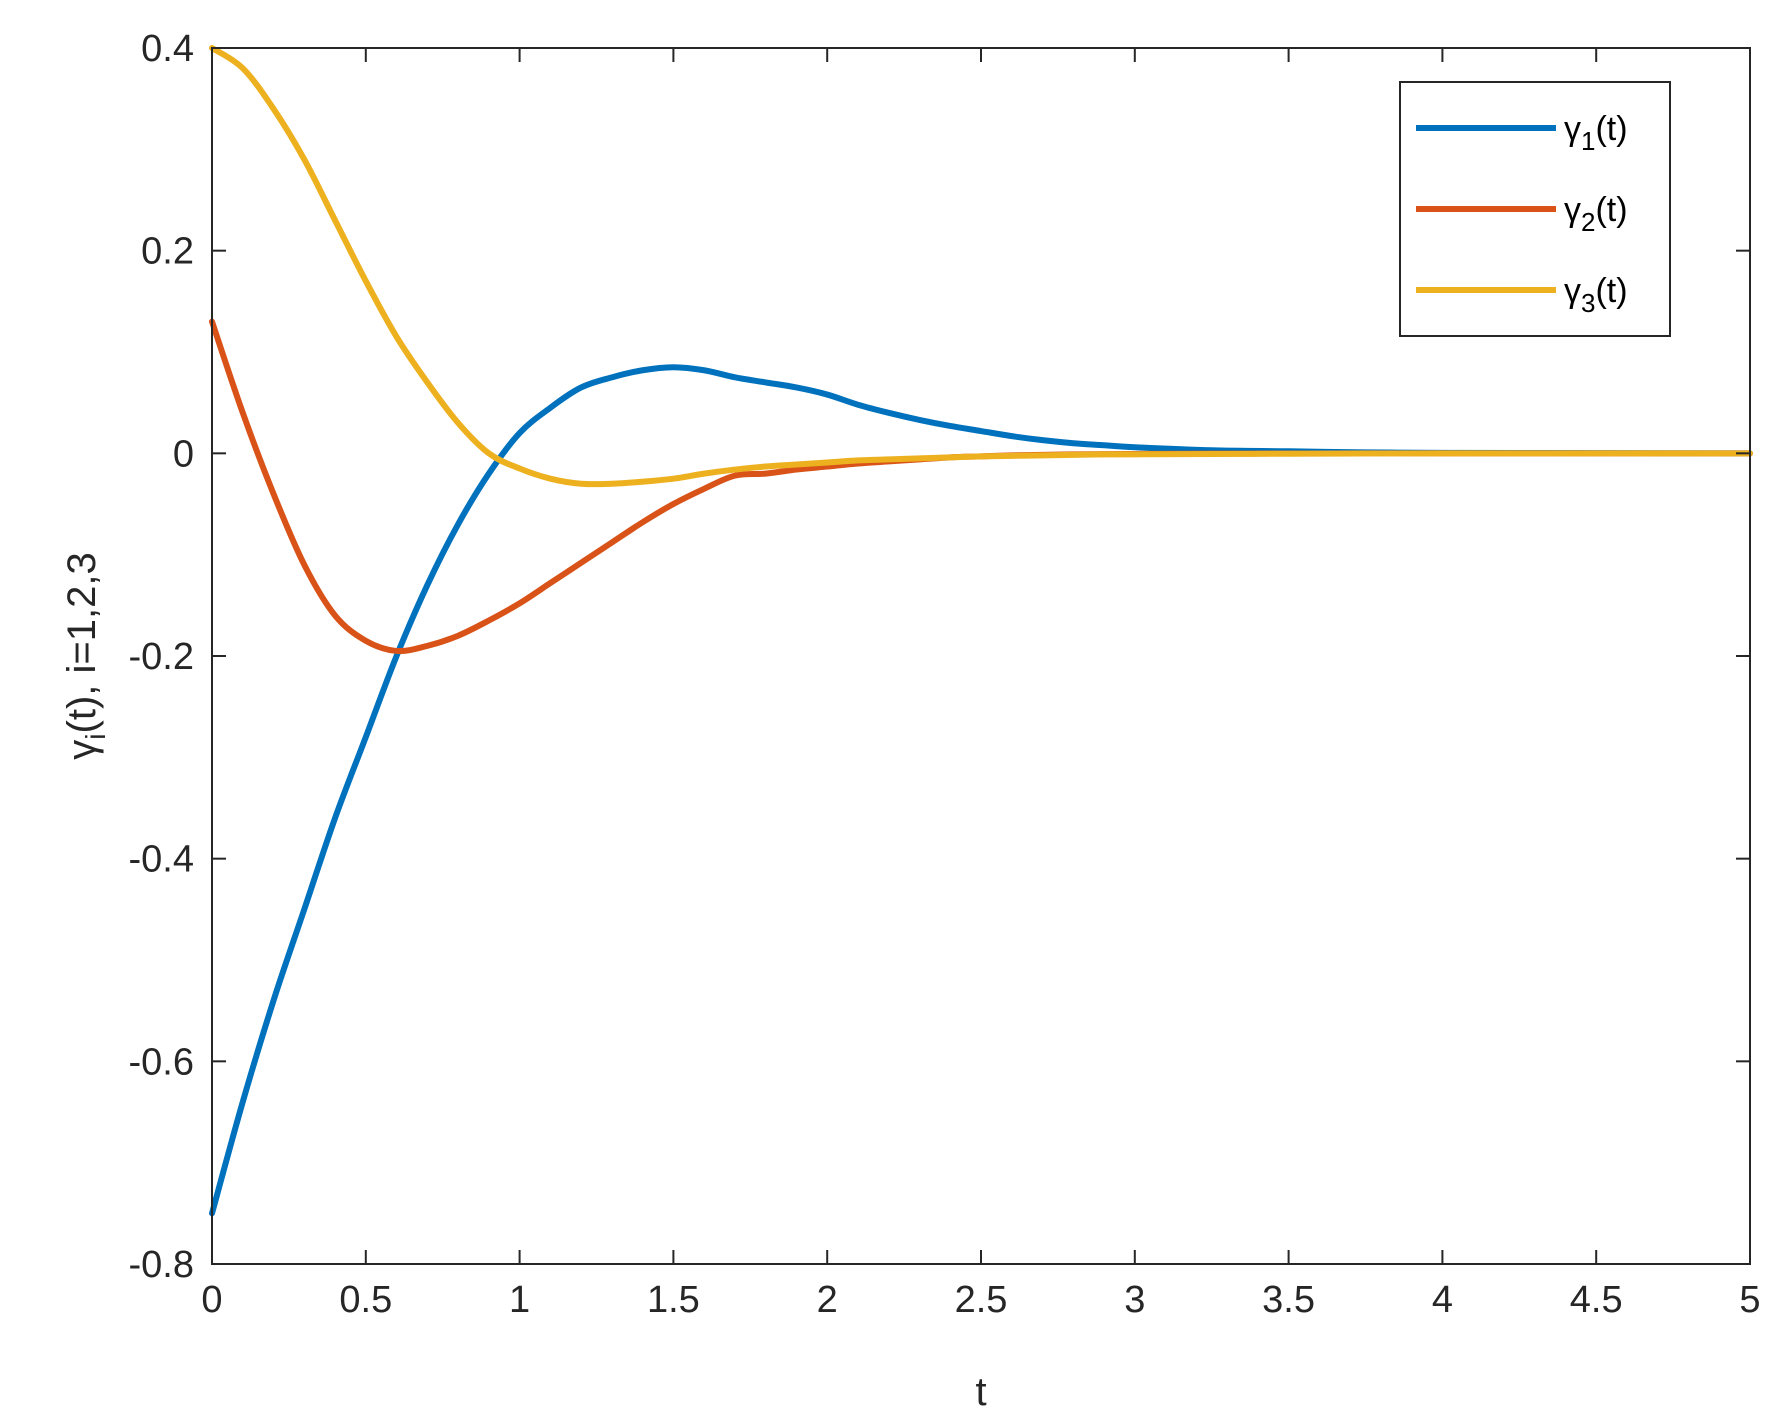 The image size is (1783, 1422). I want to click on x-tick-label: 1.5, so click(673, 1300).